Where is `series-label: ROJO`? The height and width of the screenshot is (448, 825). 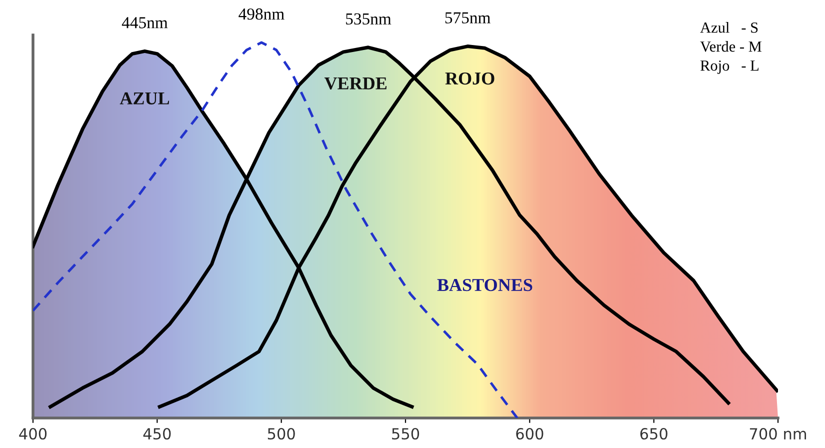 series-label: ROJO is located at coordinates (469, 78).